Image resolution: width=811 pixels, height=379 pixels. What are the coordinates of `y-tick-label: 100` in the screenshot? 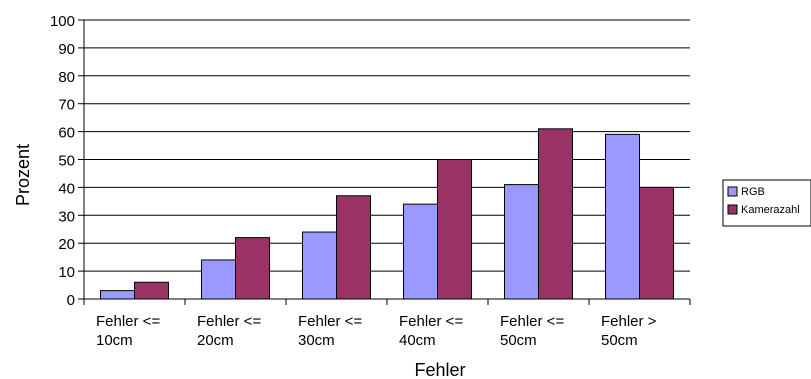 It's located at (62, 21).